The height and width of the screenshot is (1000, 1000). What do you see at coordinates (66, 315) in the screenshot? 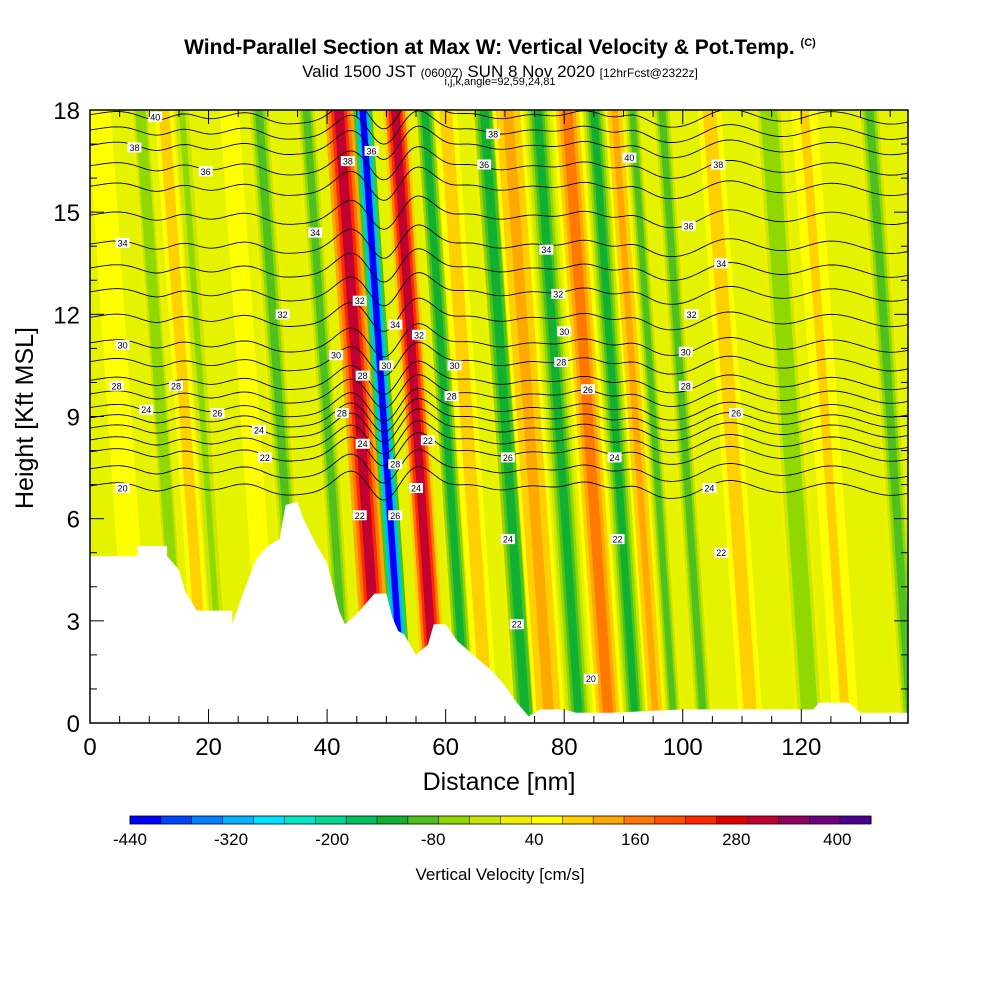
I see `y-tick-label: 12` at bounding box center [66, 315].